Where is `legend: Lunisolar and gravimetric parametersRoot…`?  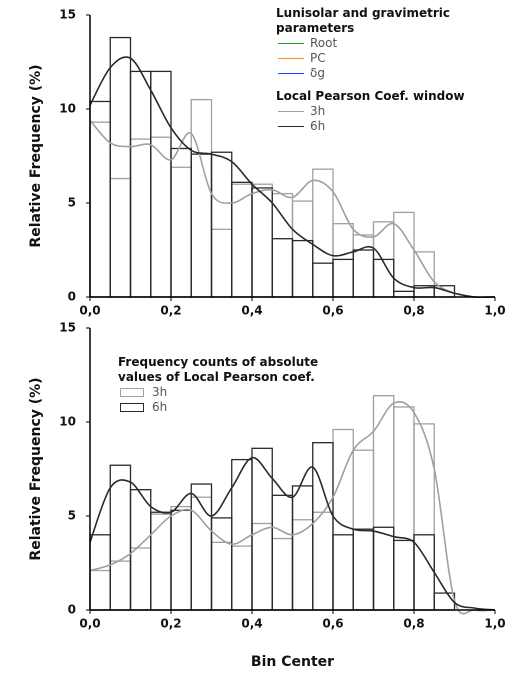 legend: Lunisolar and gravimetric parametersRoot… is located at coordinates (396, 70).